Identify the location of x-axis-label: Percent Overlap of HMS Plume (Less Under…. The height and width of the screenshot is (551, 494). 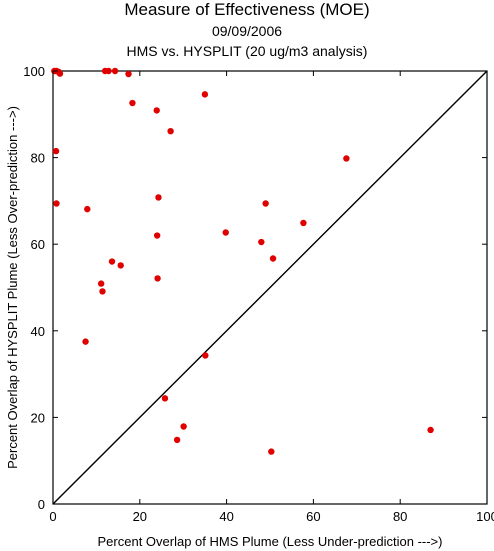
(270, 541).